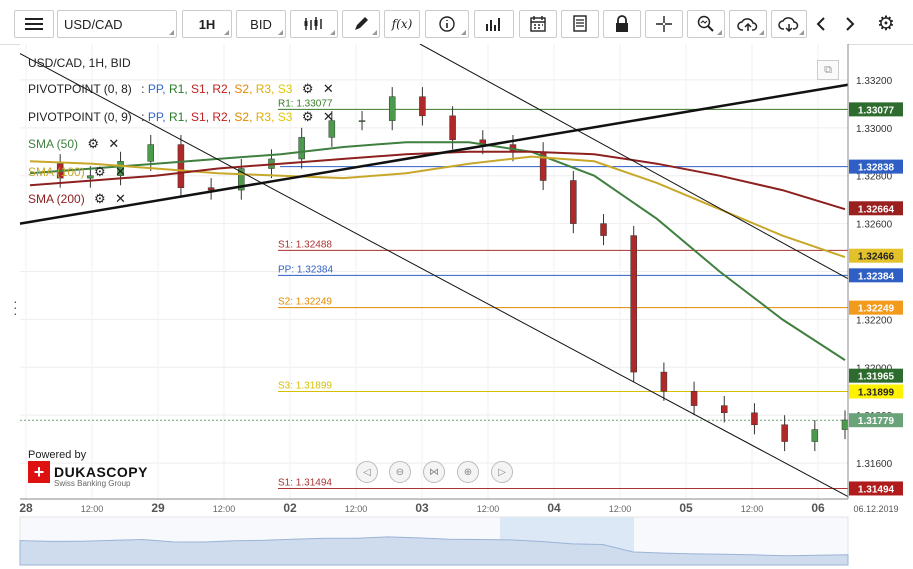 Image resolution: width=913 pixels, height=569 pixels. I want to click on scroll-forward-button: ▷, so click(502, 472).